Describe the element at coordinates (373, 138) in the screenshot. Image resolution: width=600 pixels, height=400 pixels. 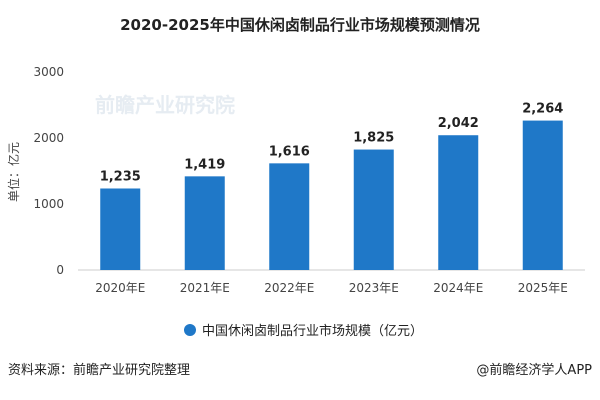
I see `data-label: 1,825` at that location.